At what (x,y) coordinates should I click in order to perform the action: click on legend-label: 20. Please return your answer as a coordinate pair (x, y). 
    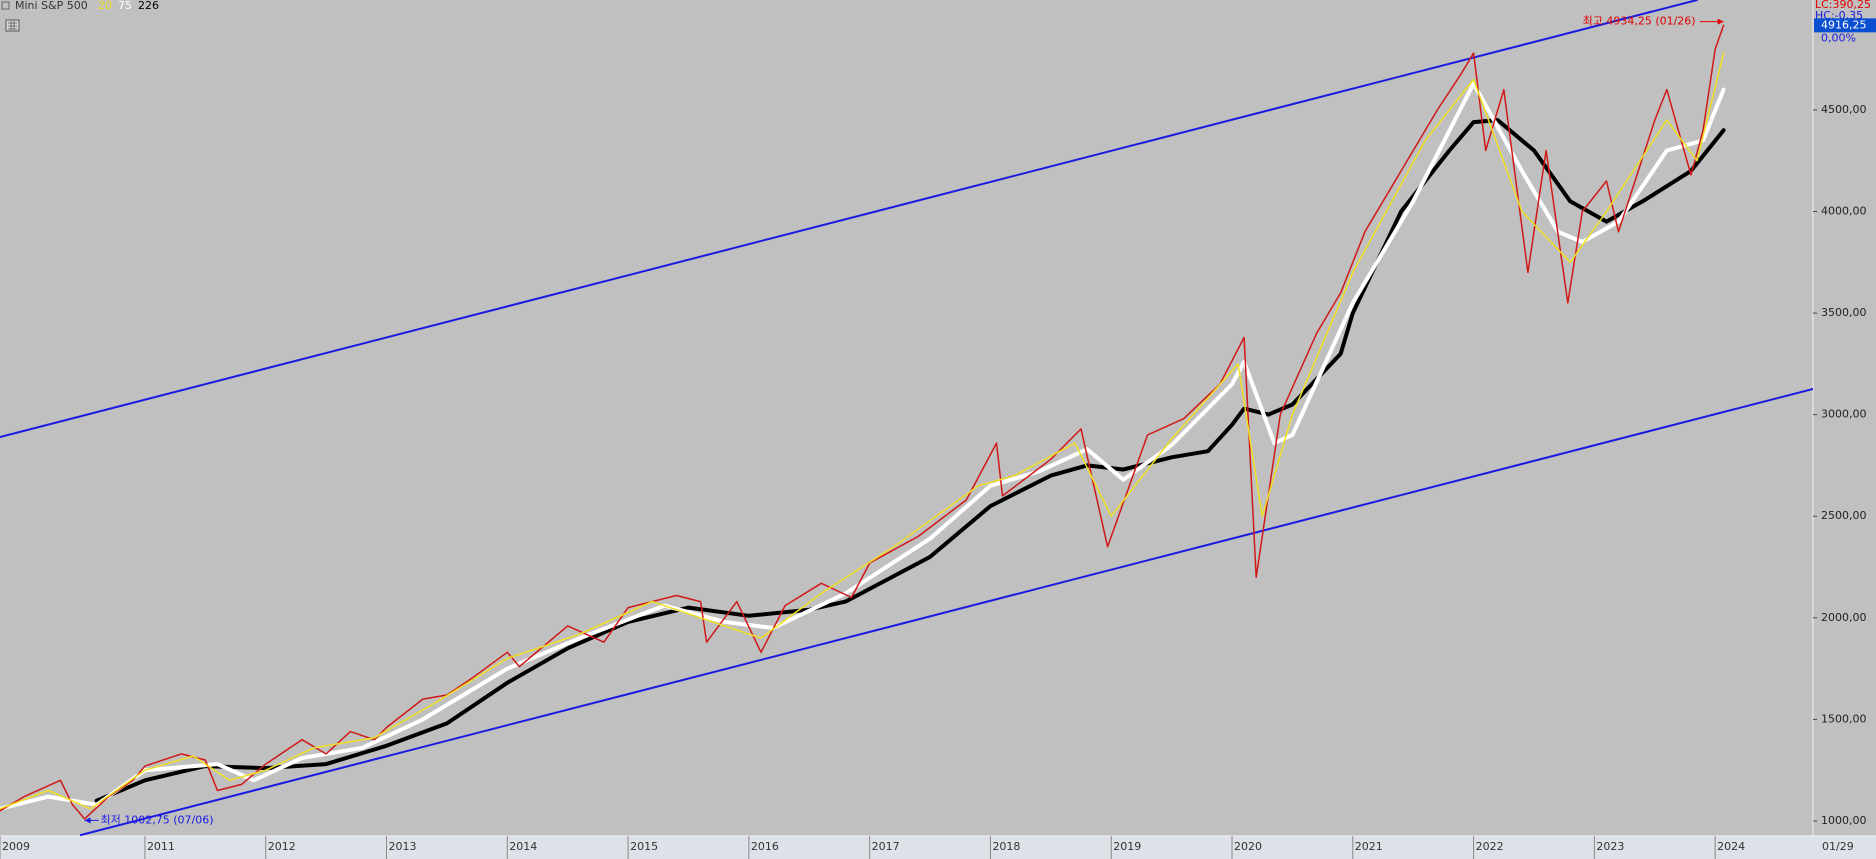
    Looking at the image, I should click on (105, 6).